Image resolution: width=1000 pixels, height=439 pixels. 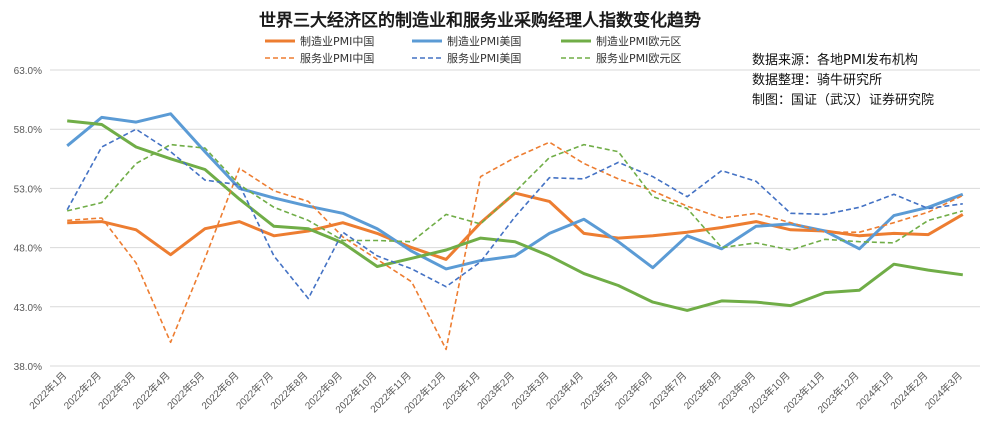 What do you see at coordinates (480, 20) in the screenshot?
I see `chart-title: 世界三大经济区的制造业和服务业采购经理人指数变化趋势` at bounding box center [480, 20].